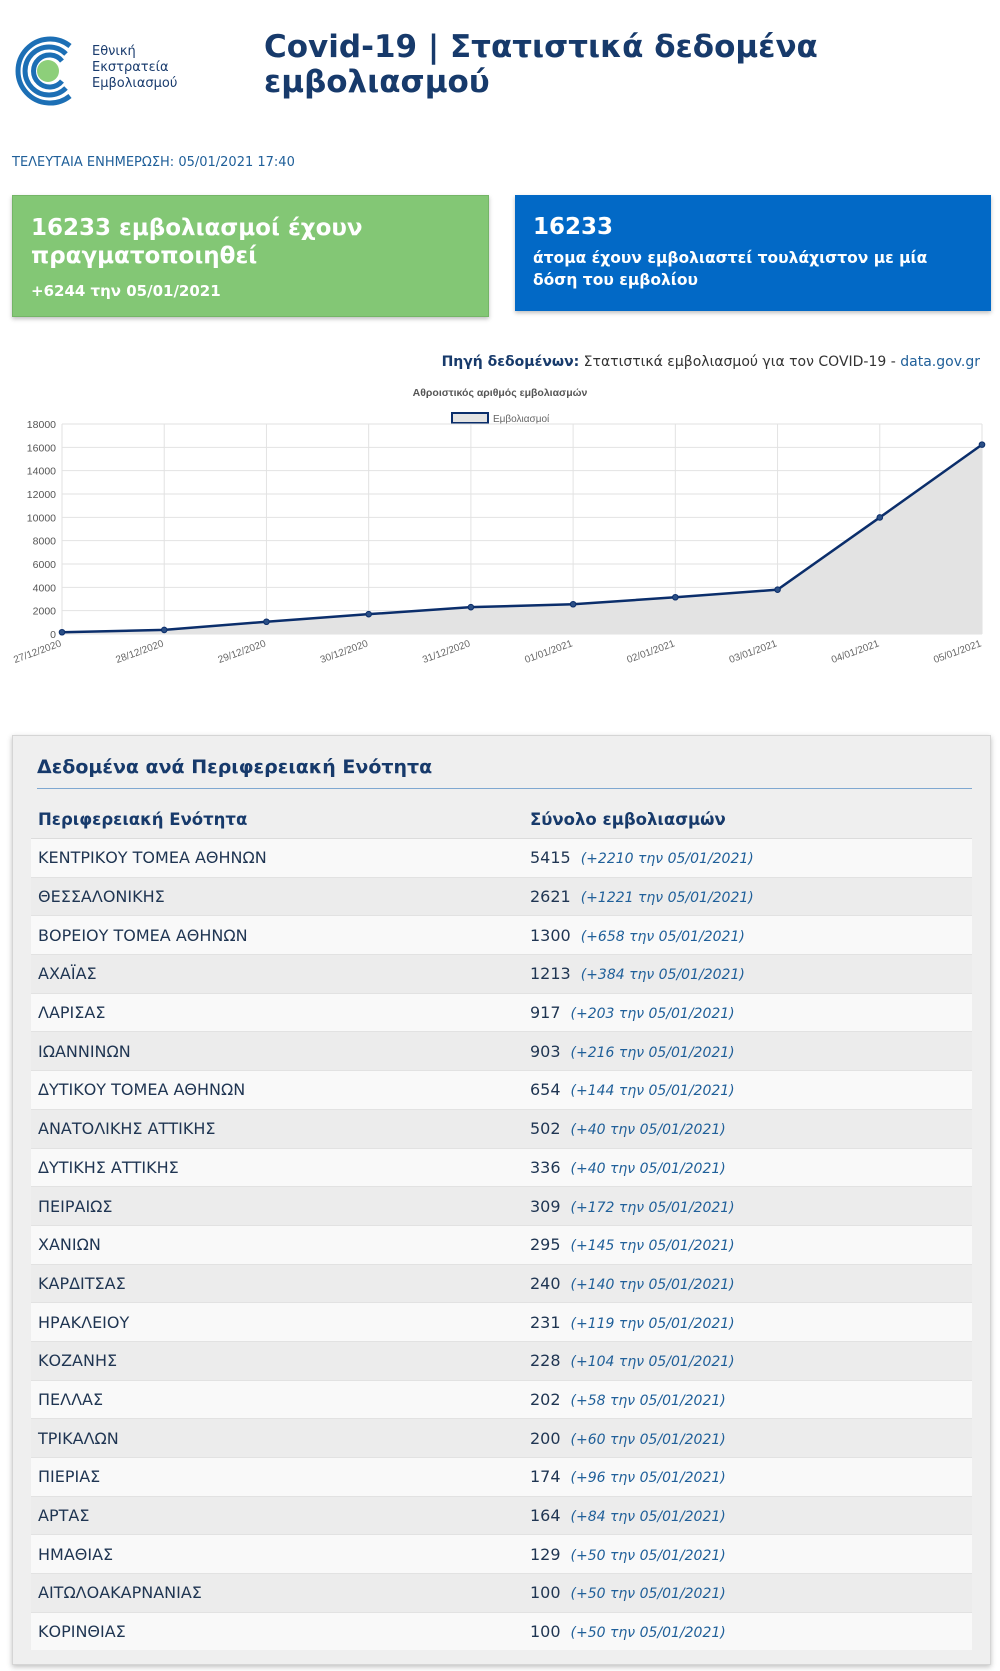 The image size is (1000, 1671). Describe the element at coordinates (277, 1554) in the screenshot. I see `region-name: ΗΜΑΘΙΑΣ` at that location.